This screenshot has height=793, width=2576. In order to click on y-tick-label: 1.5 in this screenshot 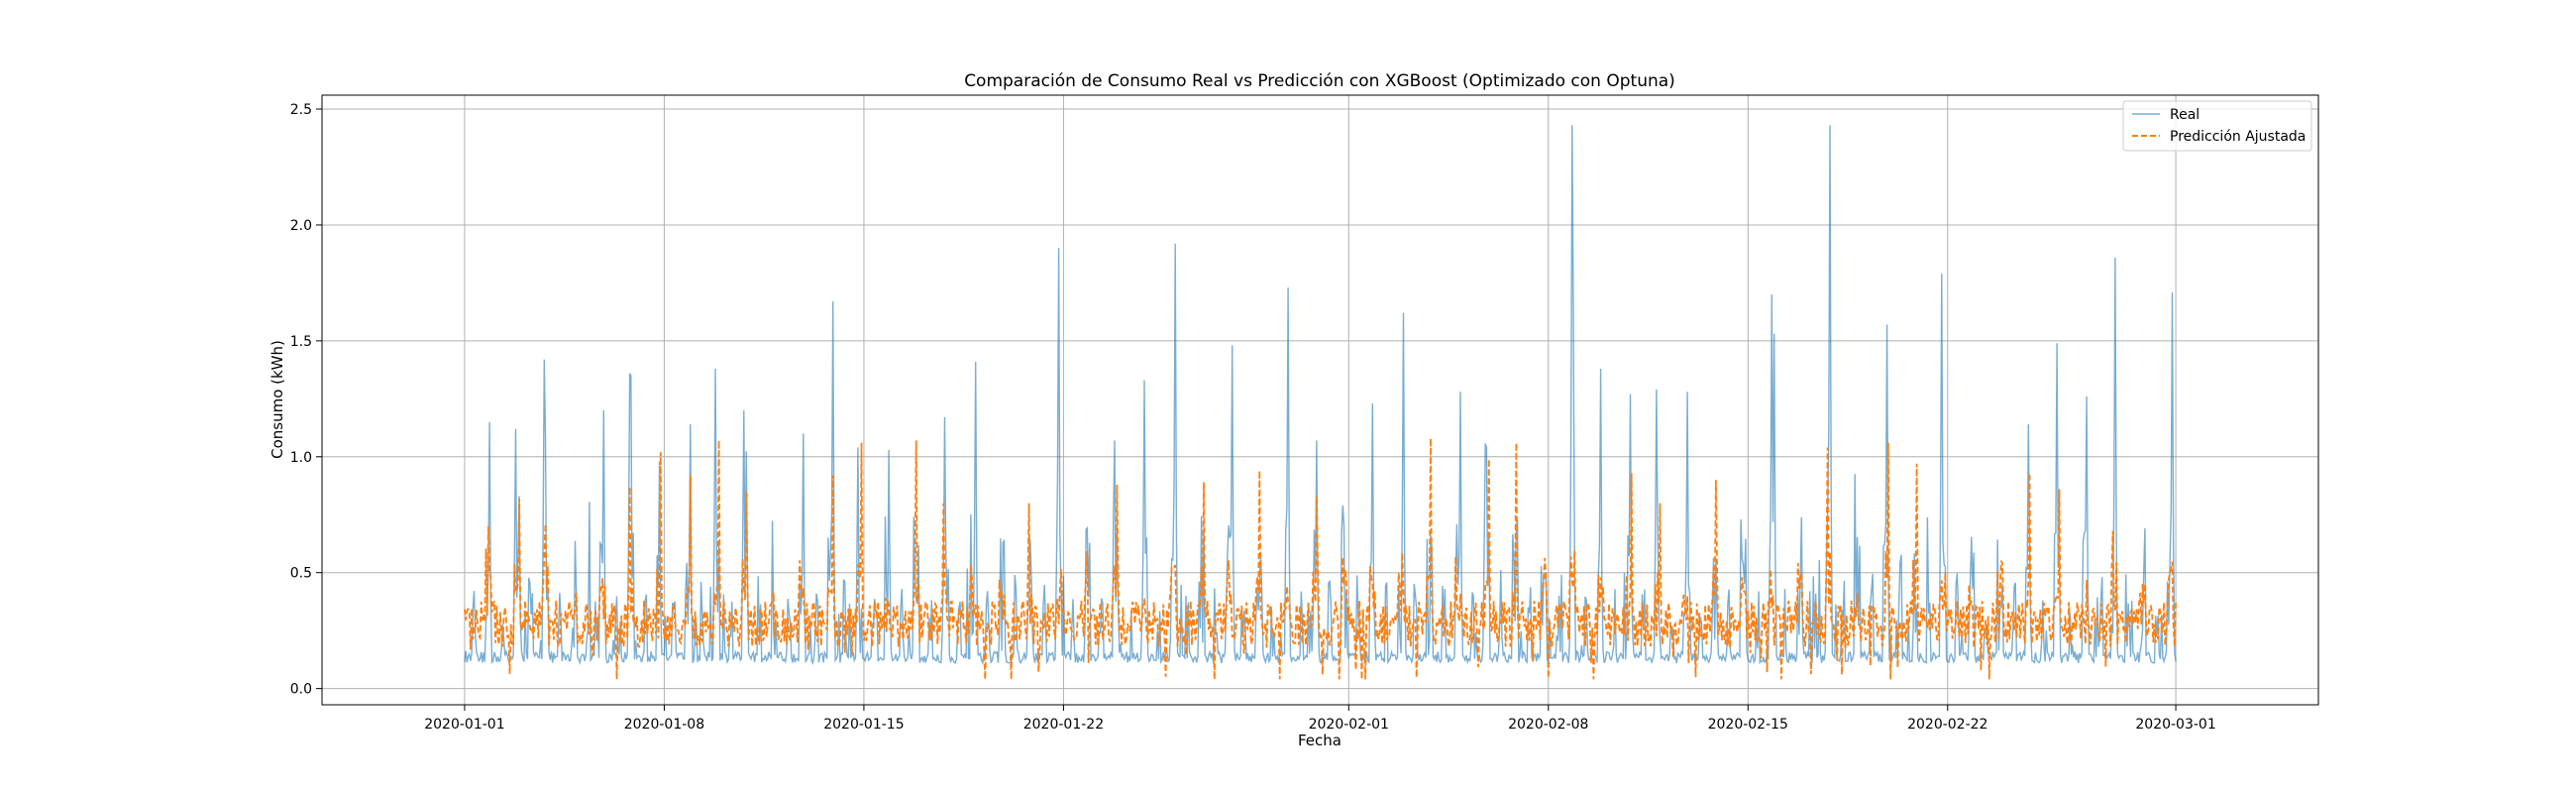, I will do `click(301, 342)`.